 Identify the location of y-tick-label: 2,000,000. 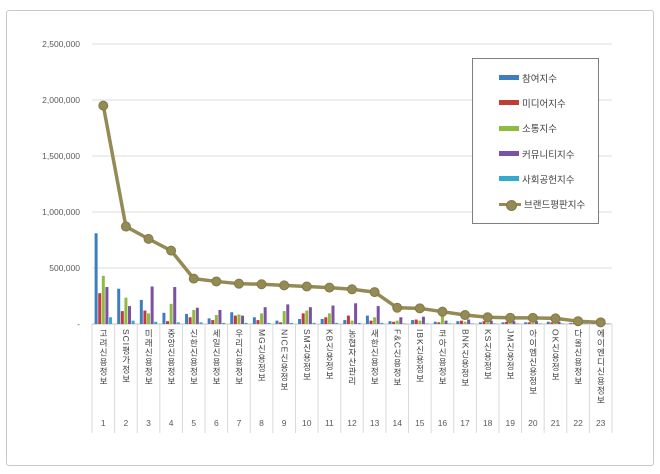
(61, 100).